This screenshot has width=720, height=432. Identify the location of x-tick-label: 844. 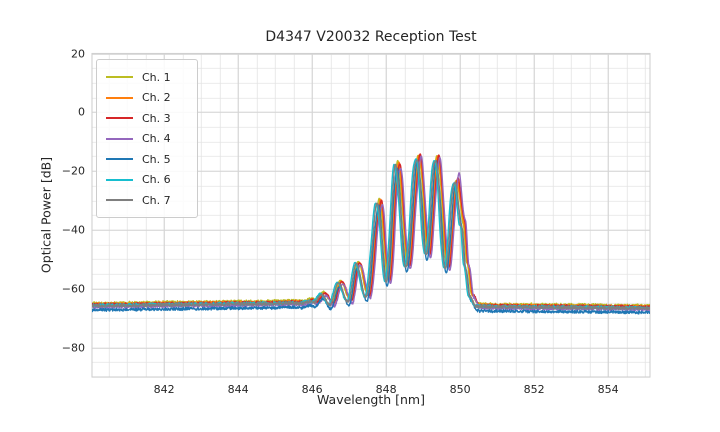
(238, 389).